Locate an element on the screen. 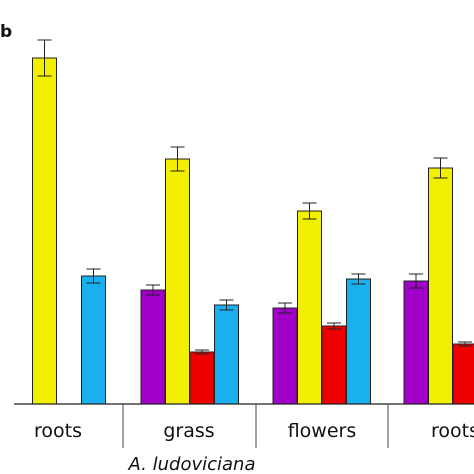 This screenshot has width=474, height=474. category-labels: roots grass flowers roots is located at coordinates (254, 431).